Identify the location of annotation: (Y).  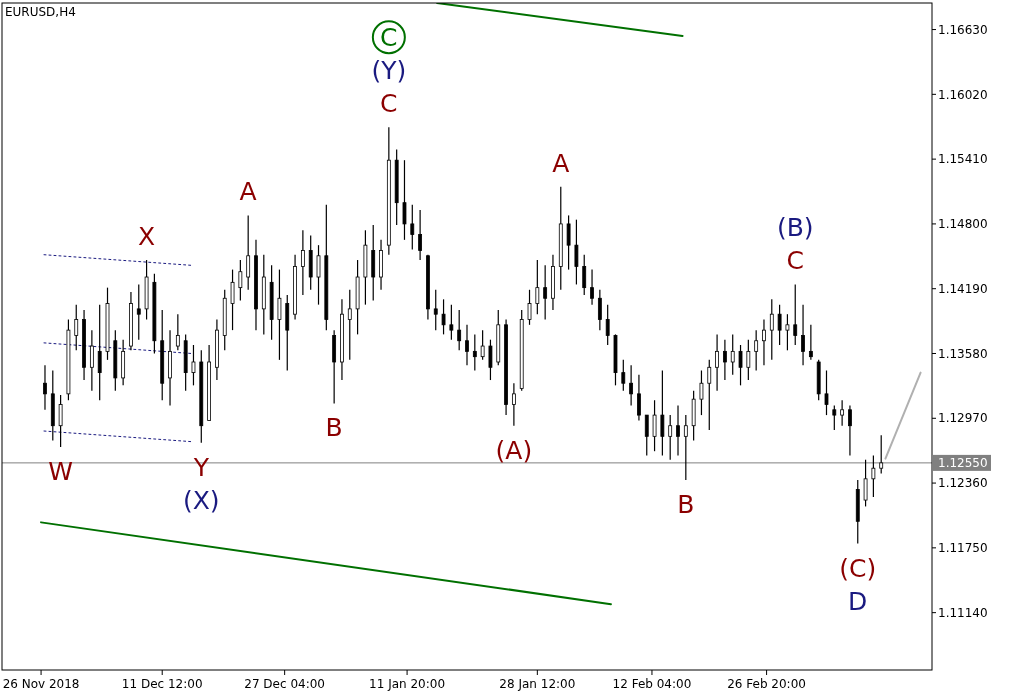
(389, 71).